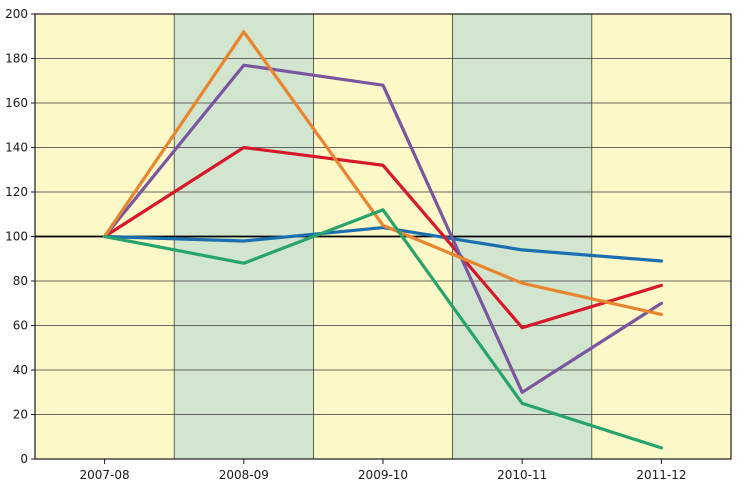 This screenshot has height=490, width=743. Describe the element at coordinates (20, 415) in the screenshot. I see `y-tick-label-20: 20` at that location.